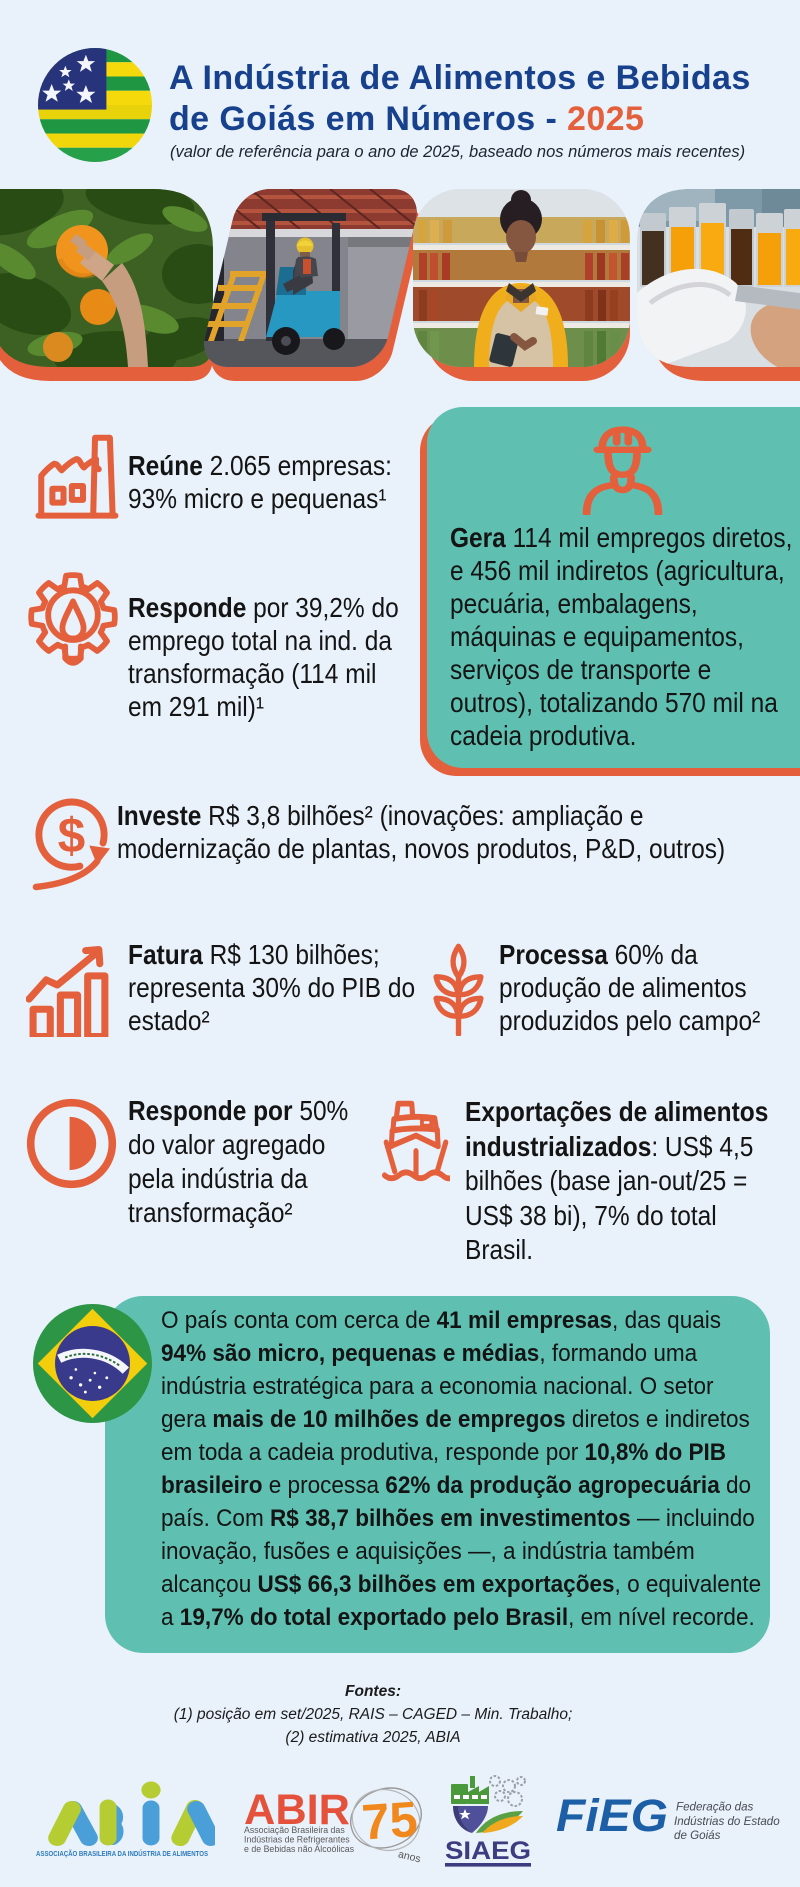 This screenshot has height=1887, width=800. Describe the element at coordinates (409, 1856) in the screenshot. I see `svg-text: anos` at that location.